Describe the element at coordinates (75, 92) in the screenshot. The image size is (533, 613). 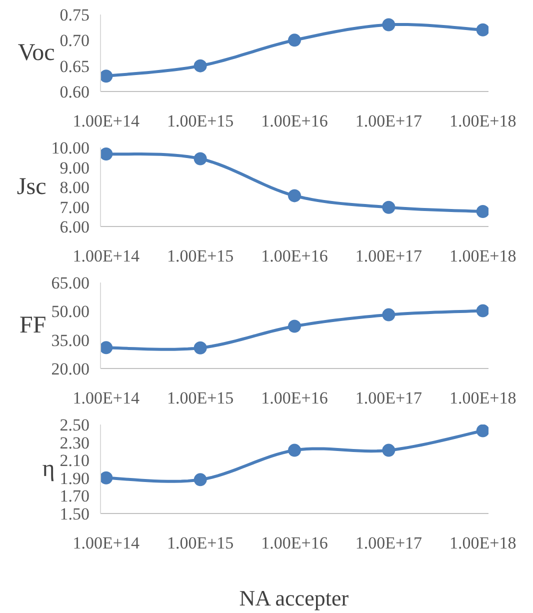
I see `y-tick-label: 0.60` at that location.